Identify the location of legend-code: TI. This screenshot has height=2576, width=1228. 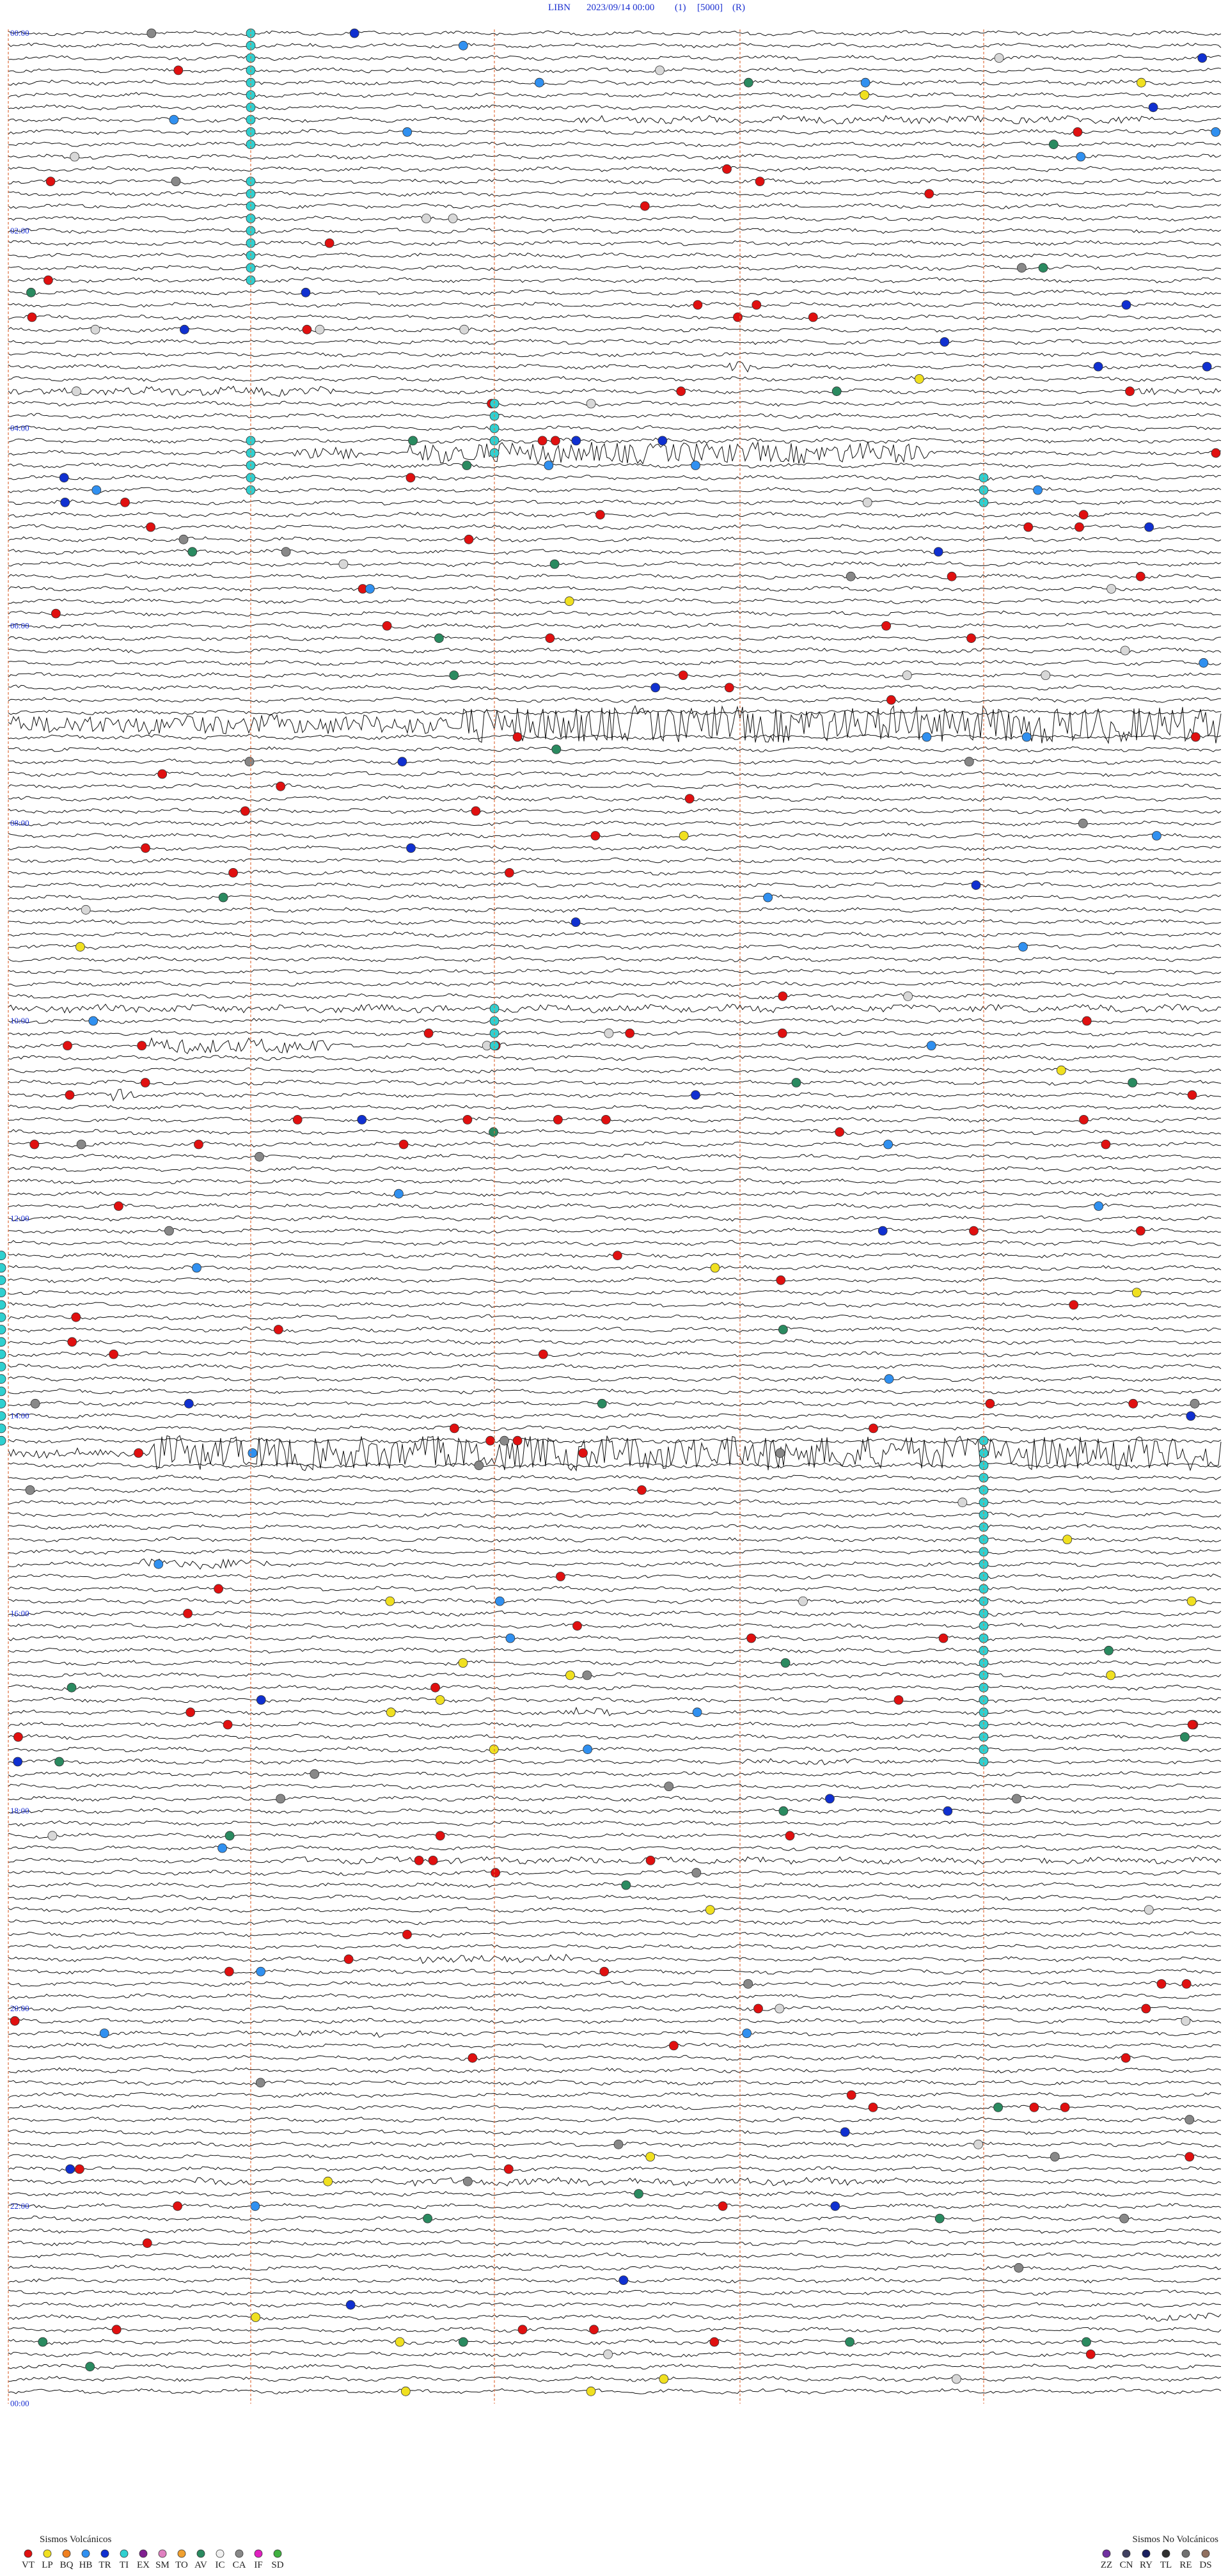
(124, 2565).